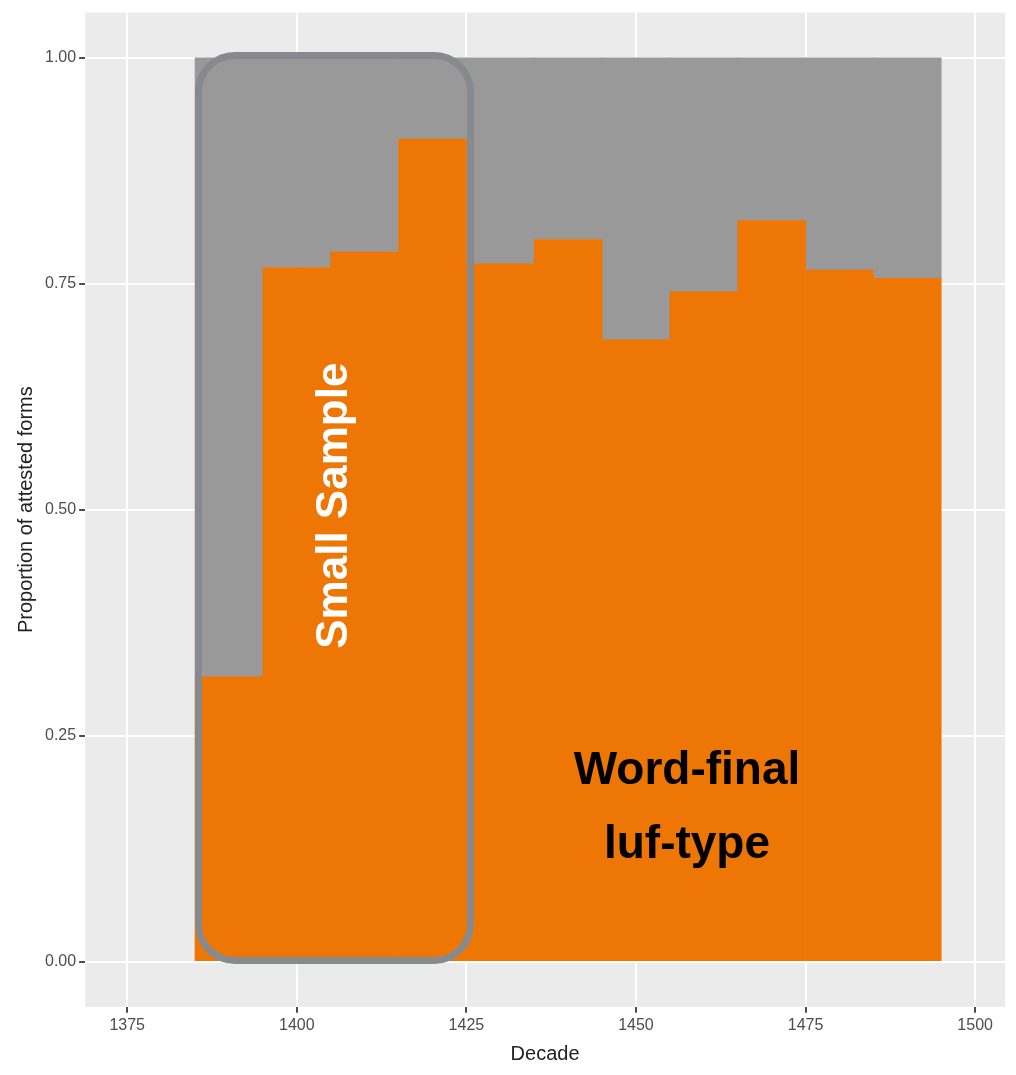  I want to click on y-tick-label: 0.50, so click(61, 509).